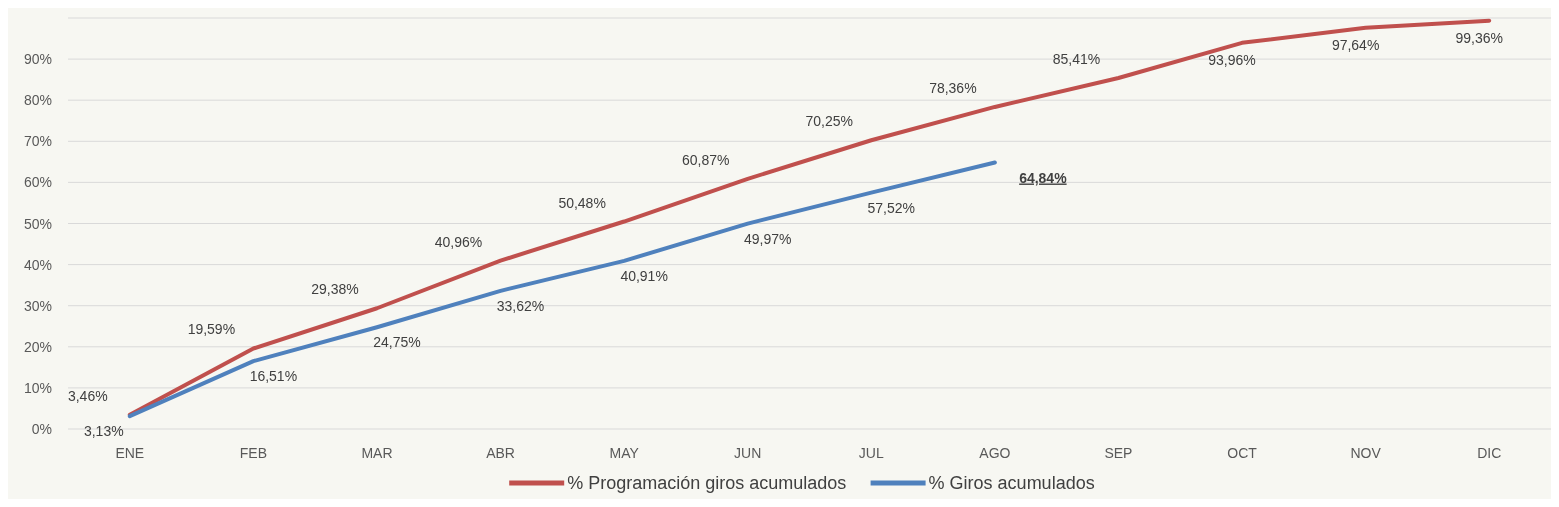 This screenshot has width=1559, height=507. I want to click on x-tick-label: SEP, so click(1118, 453).